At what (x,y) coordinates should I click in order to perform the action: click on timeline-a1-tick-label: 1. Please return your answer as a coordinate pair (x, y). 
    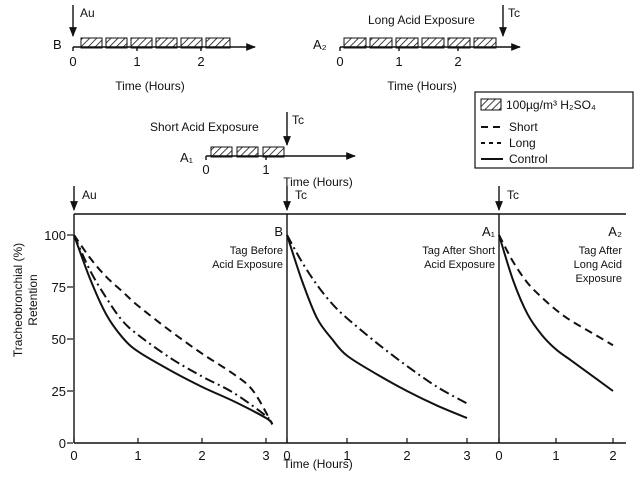
    Looking at the image, I should click on (265, 169).